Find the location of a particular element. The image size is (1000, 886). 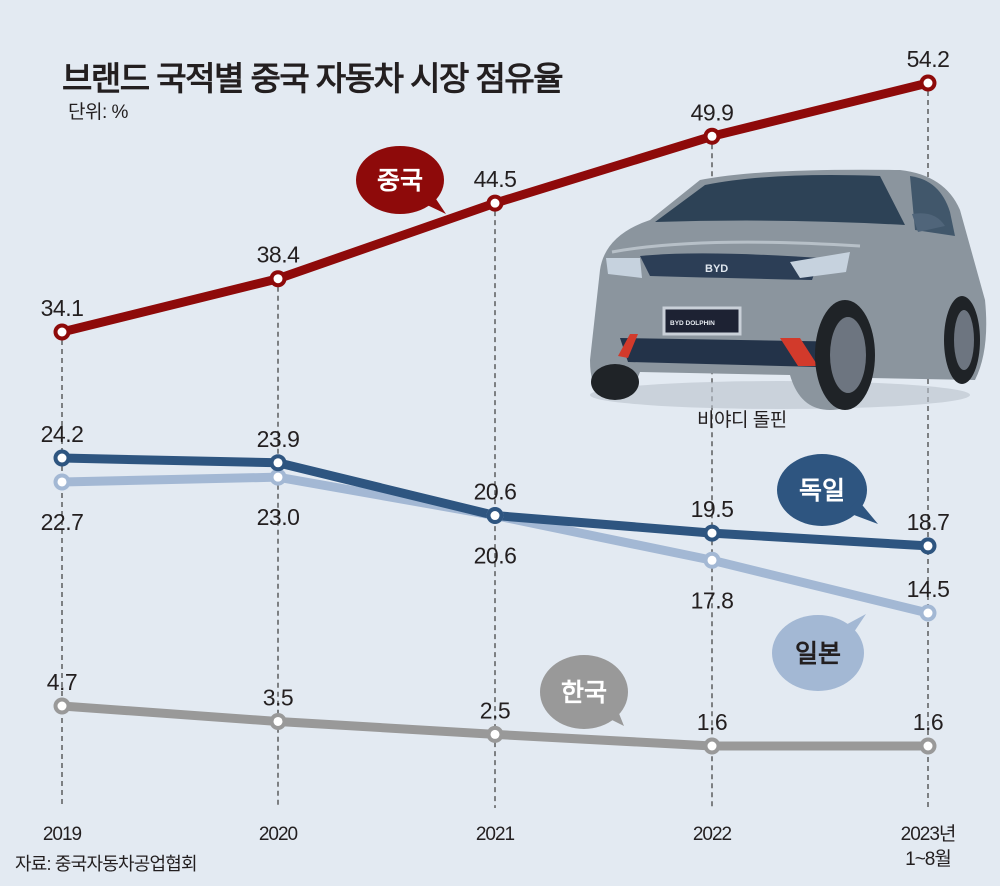

car-plate: BYD DOLPHIN is located at coordinates (692, 323).